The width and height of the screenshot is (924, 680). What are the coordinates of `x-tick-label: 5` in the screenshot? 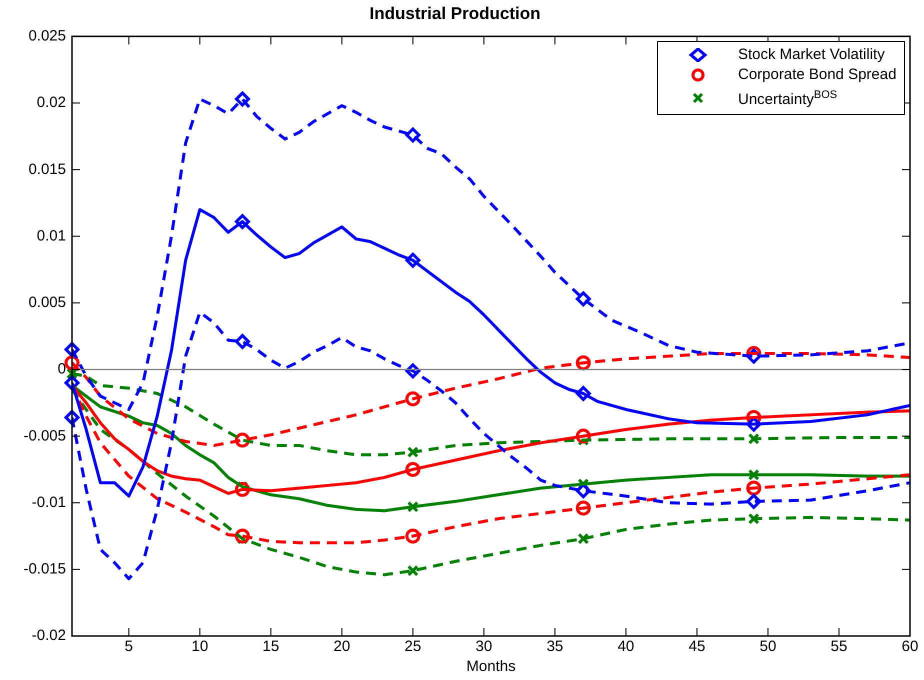 It's located at (128, 647).